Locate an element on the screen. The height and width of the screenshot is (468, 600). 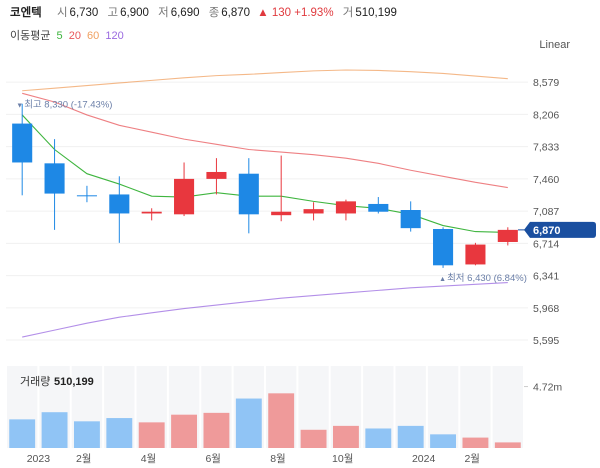
last-price-tag is located at coordinates (560, 229).